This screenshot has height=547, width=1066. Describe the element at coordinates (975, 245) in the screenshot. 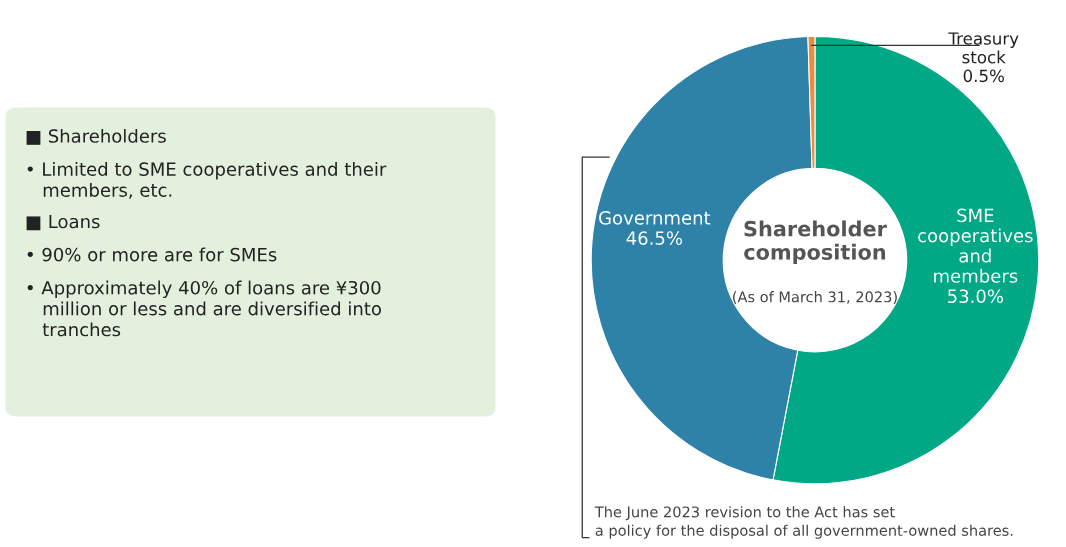

I see `slice-label: SME cooperatives and members` at that location.